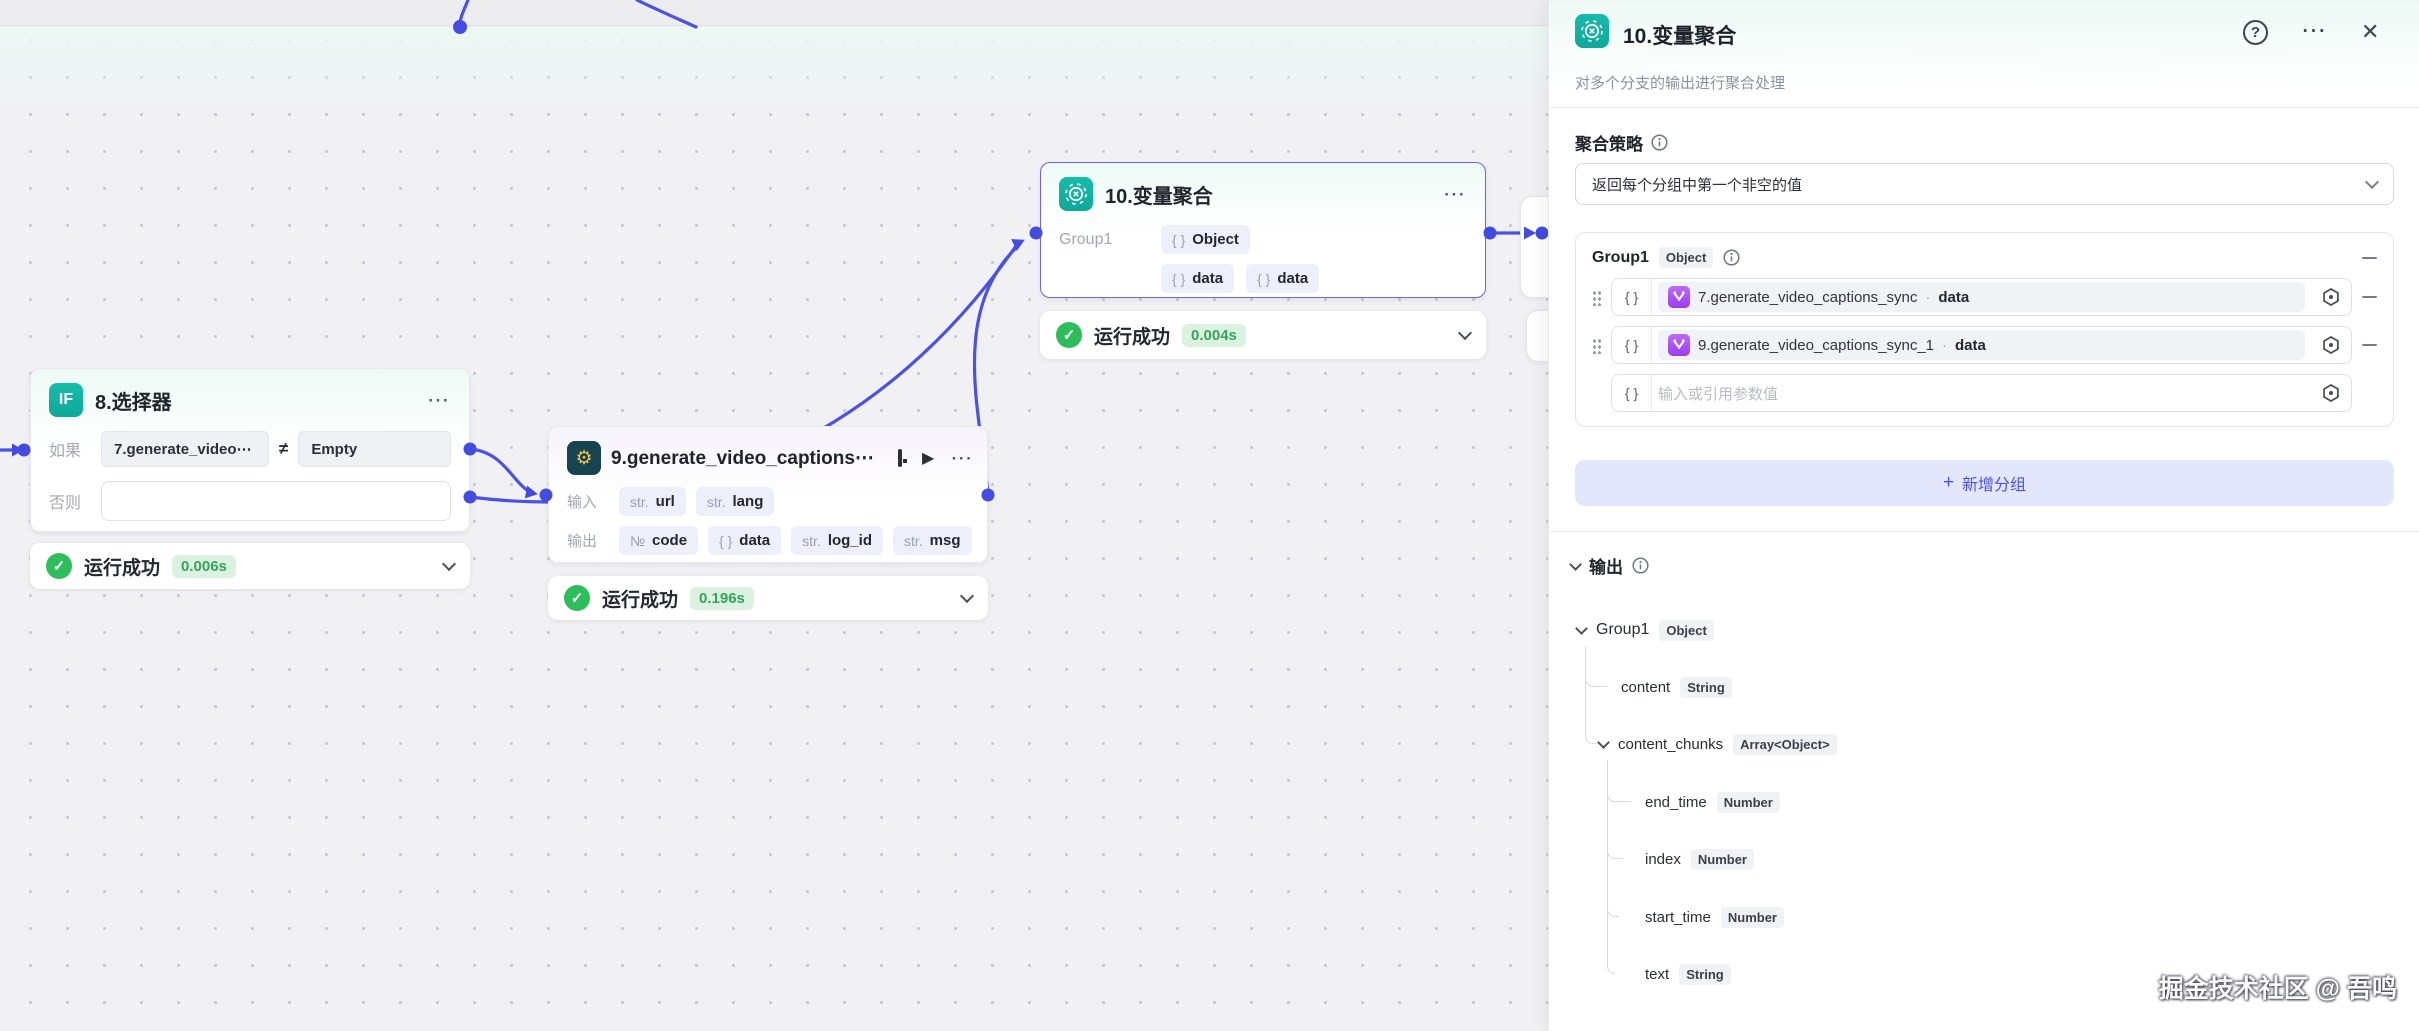 The width and height of the screenshot is (2419, 1031). What do you see at coordinates (1591, 695) in the screenshot?
I see `tree-connector` at bounding box center [1591, 695].